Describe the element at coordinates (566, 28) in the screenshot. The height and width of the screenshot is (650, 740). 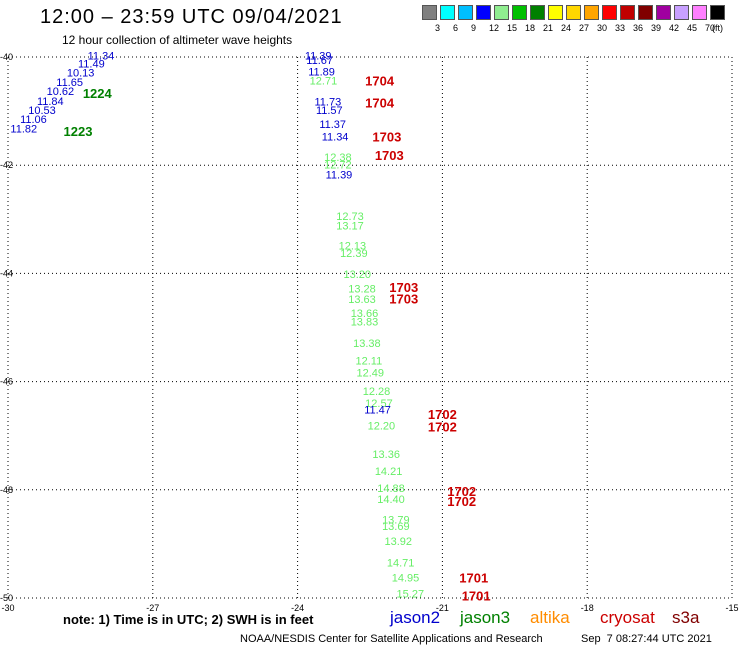
I see `legend-label: 24` at that location.